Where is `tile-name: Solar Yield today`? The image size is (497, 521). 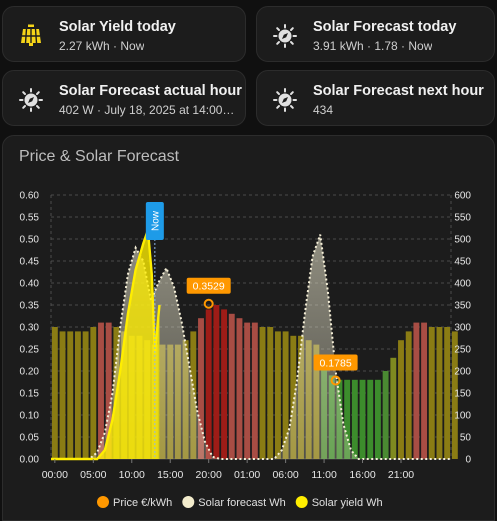 tile-name: Solar Yield today is located at coordinates (117, 27).